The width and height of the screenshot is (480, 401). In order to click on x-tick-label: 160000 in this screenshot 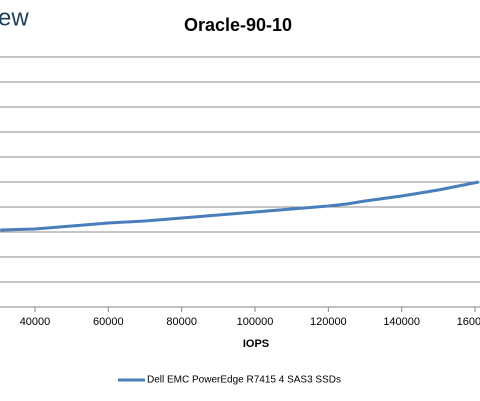, I will do `click(468, 322)`.